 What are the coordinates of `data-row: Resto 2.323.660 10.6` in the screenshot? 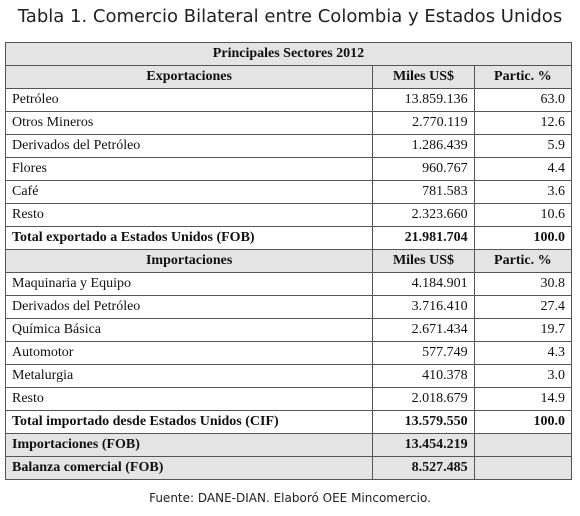 It's located at (288, 215).